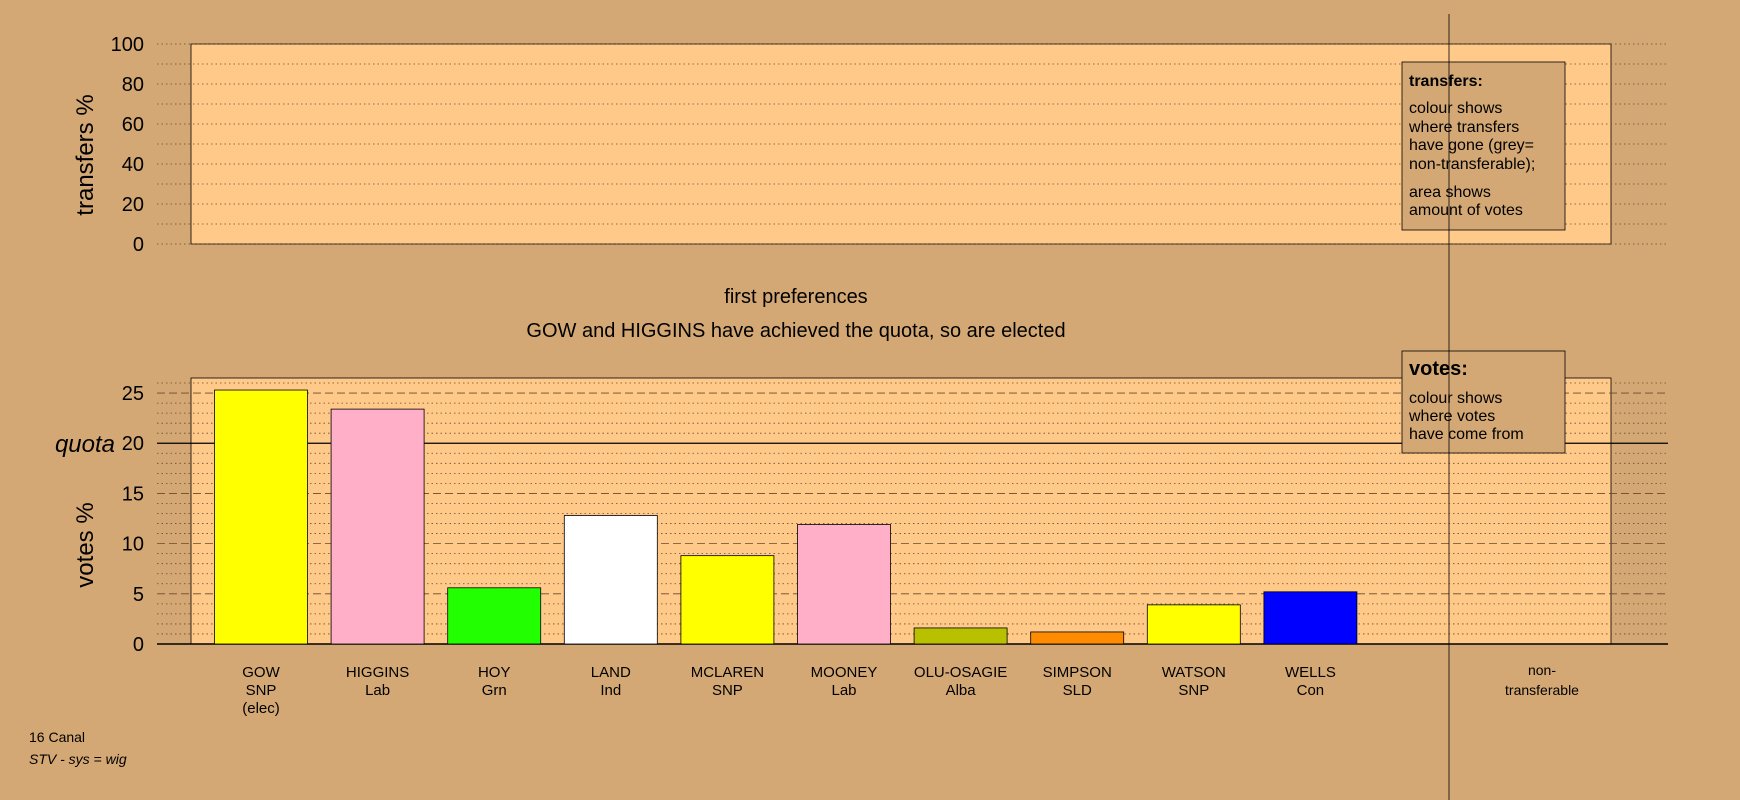 This screenshot has width=1740, height=800. Describe the element at coordinates (961, 690) in the screenshot. I see `candidate-label: Alba` at that location.